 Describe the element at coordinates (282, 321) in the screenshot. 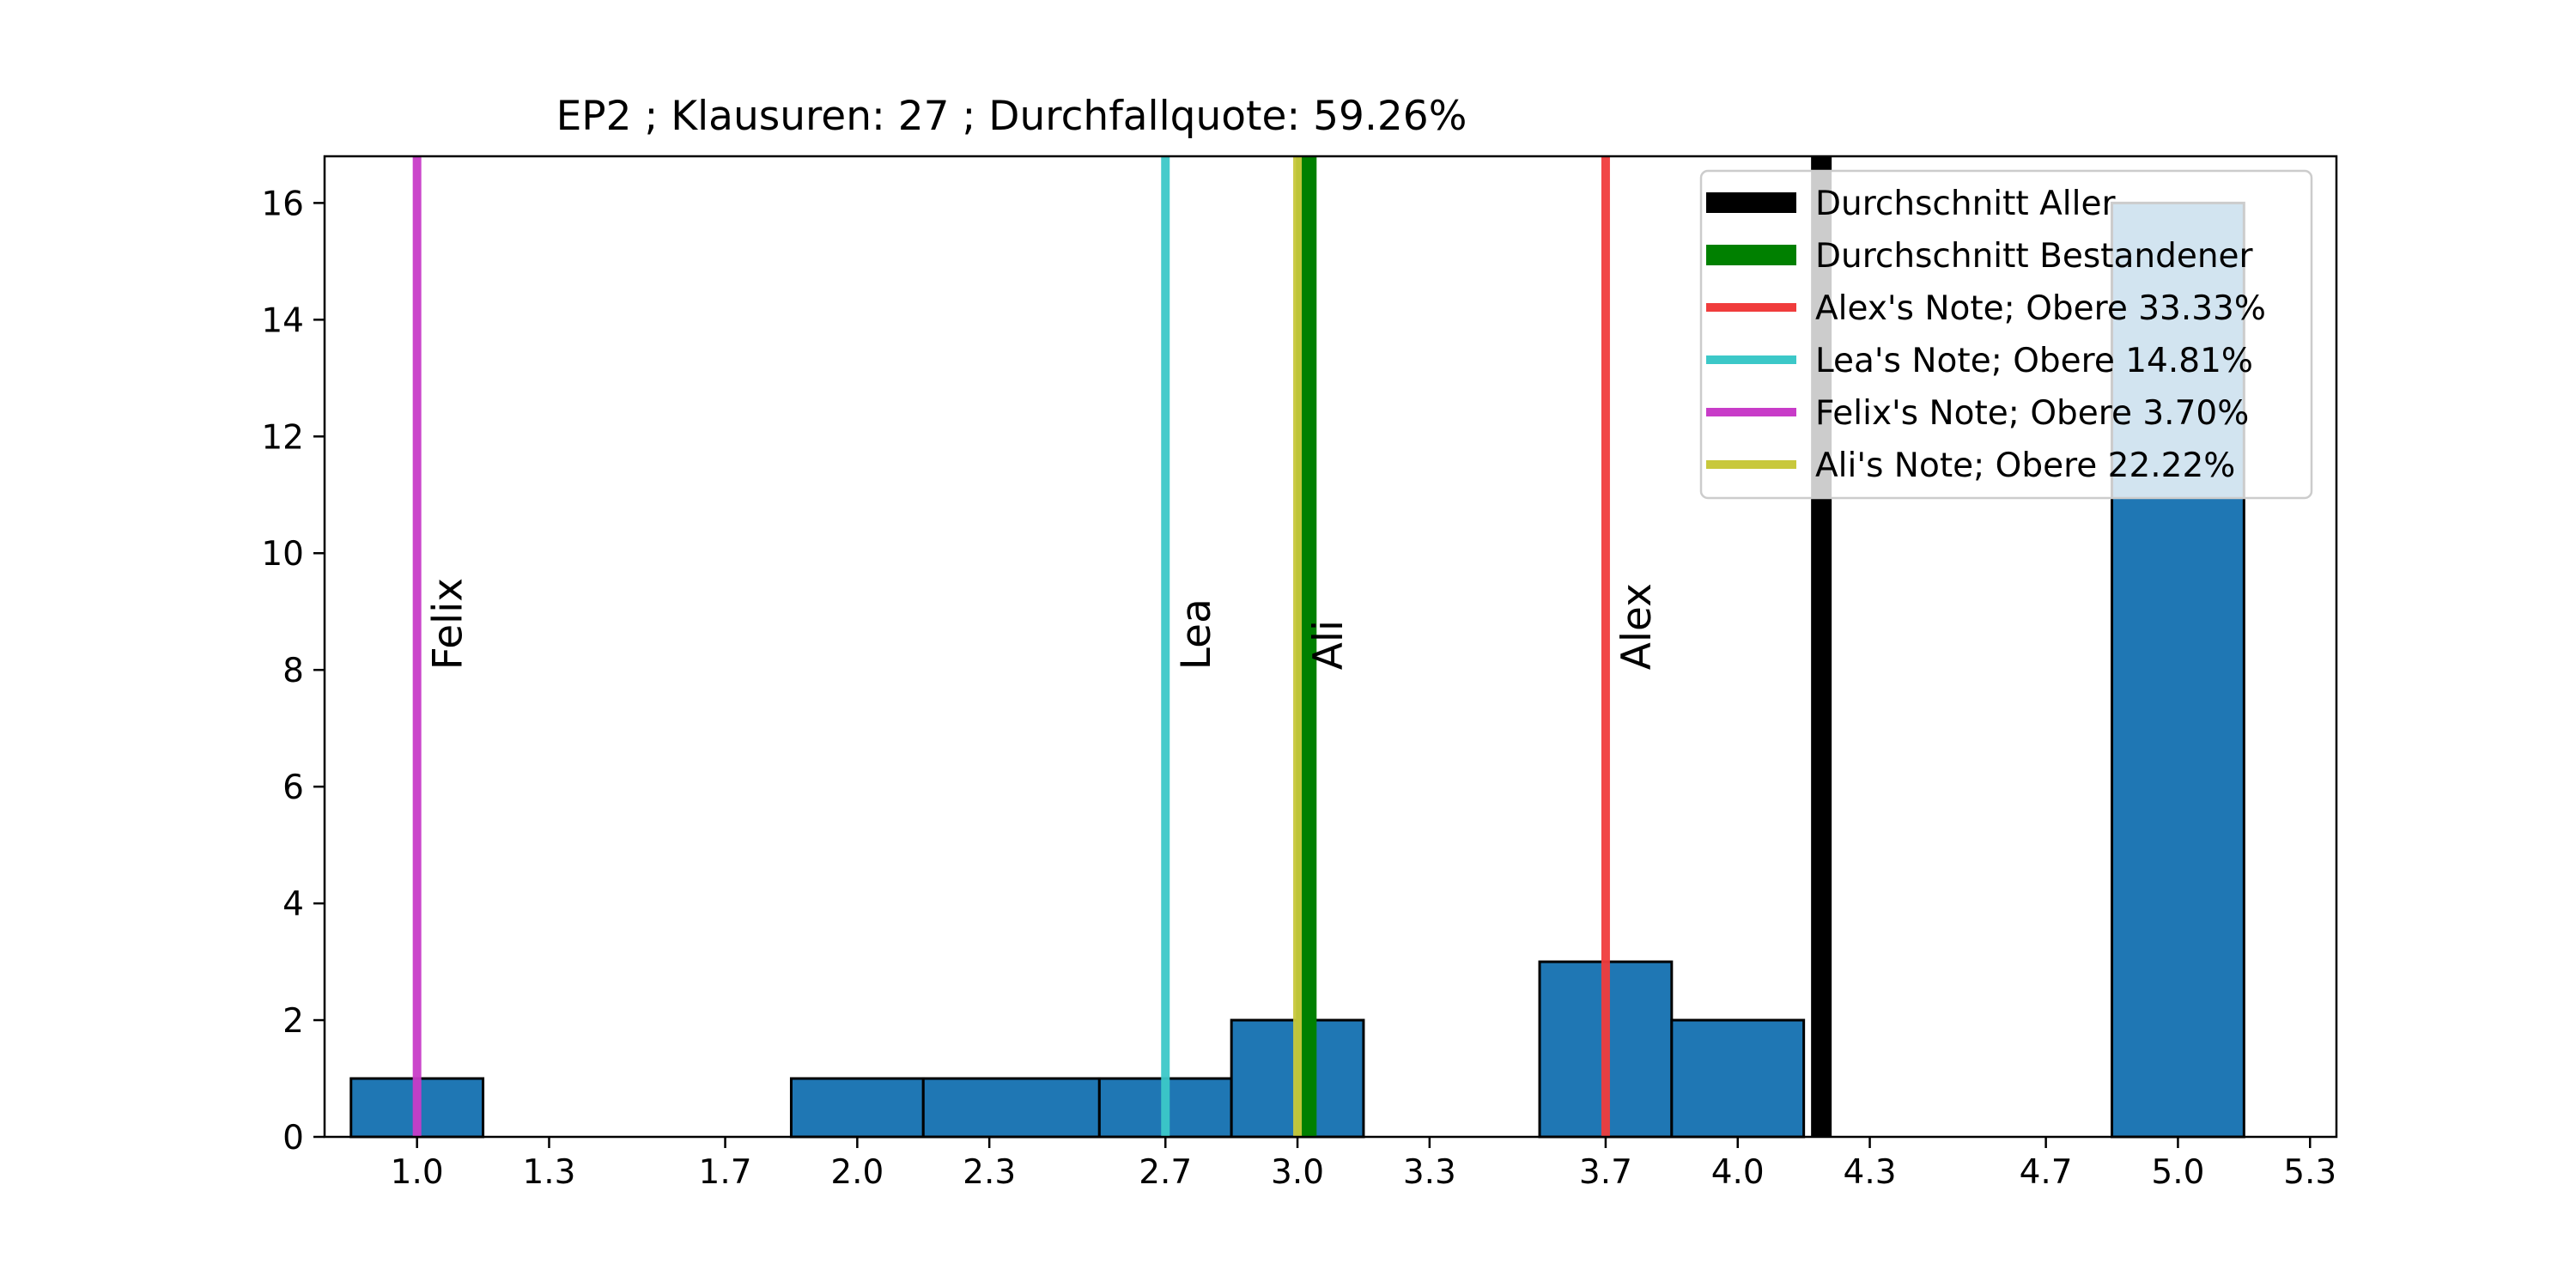

I see `y-tick-label: 14` at that location.